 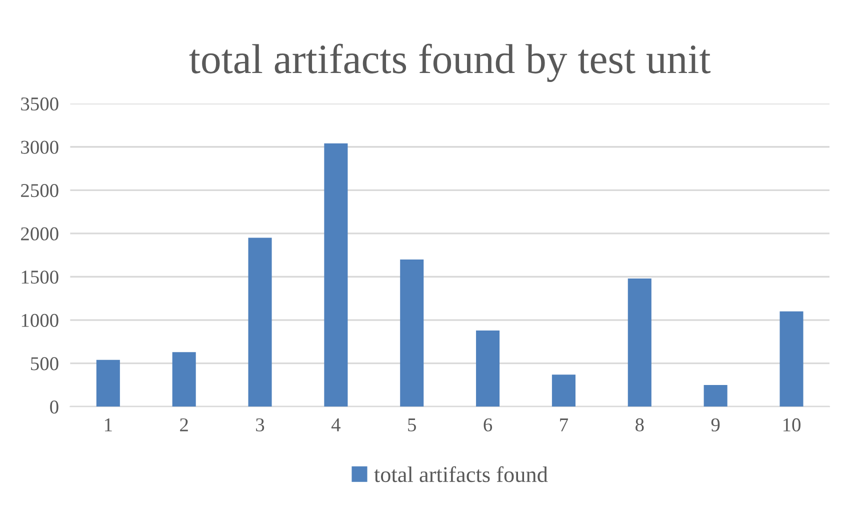 I want to click on x-tick-label: 2, so click(x=184, y=425).